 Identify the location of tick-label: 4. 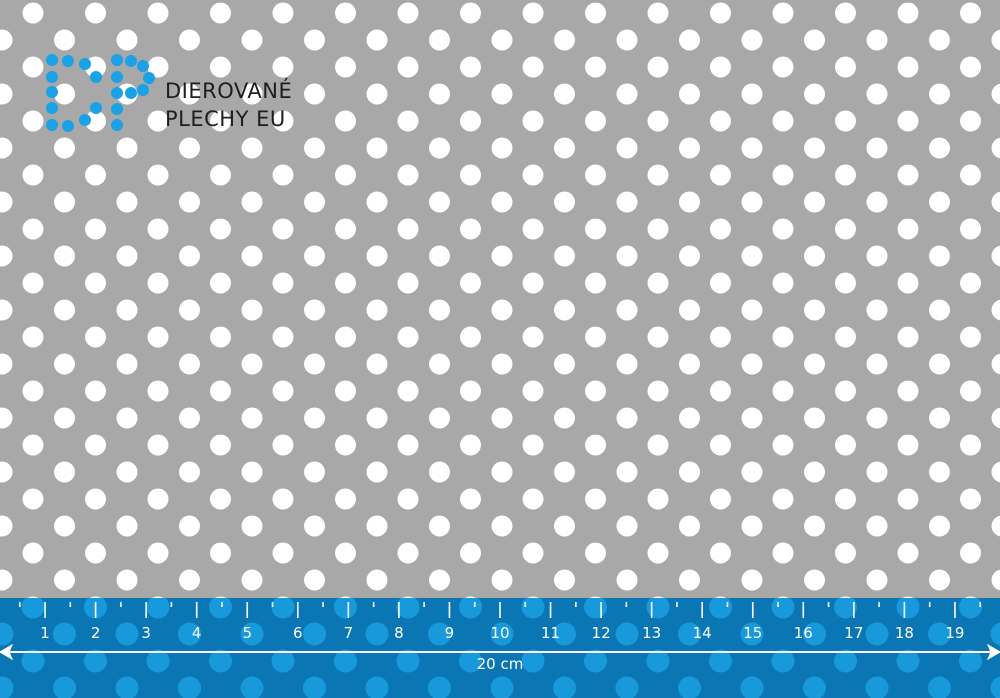
(197, 633).